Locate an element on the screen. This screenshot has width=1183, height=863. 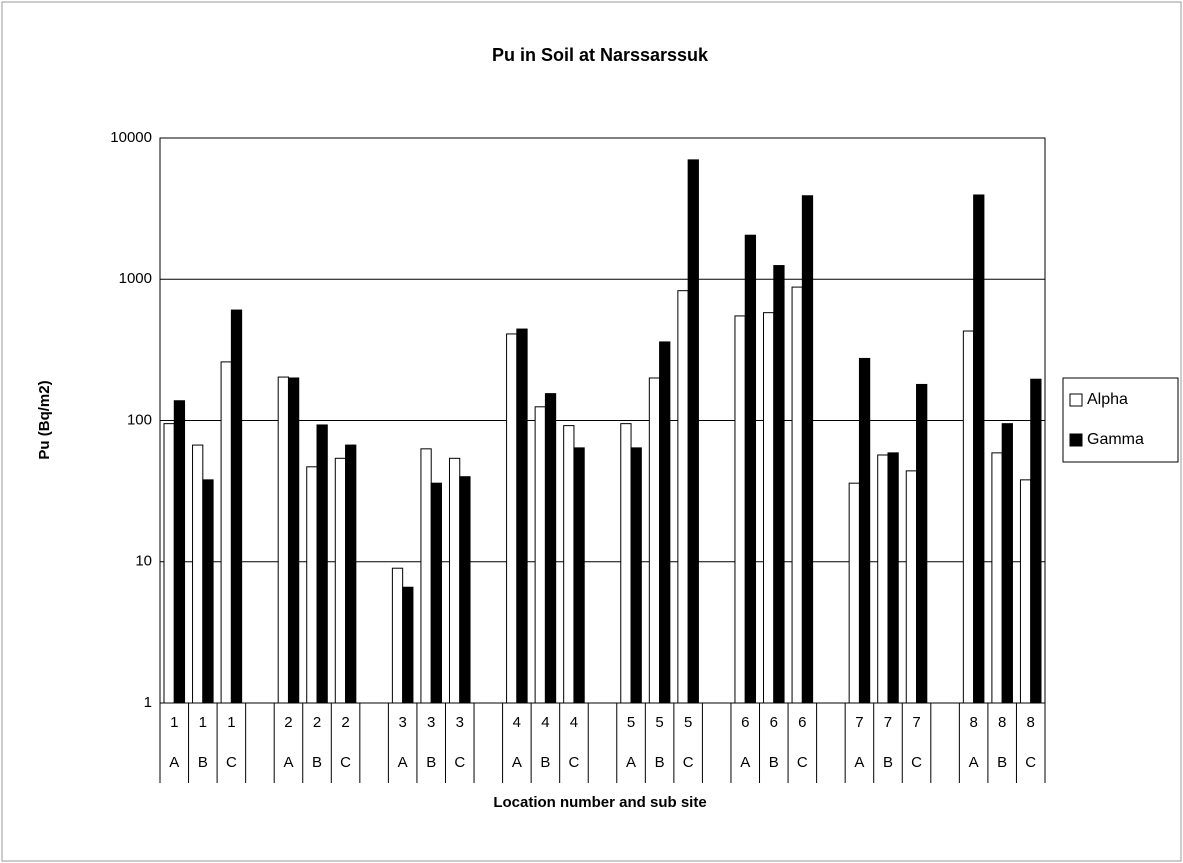
y-tick-label: 10 is located at coordinates (143, 561).